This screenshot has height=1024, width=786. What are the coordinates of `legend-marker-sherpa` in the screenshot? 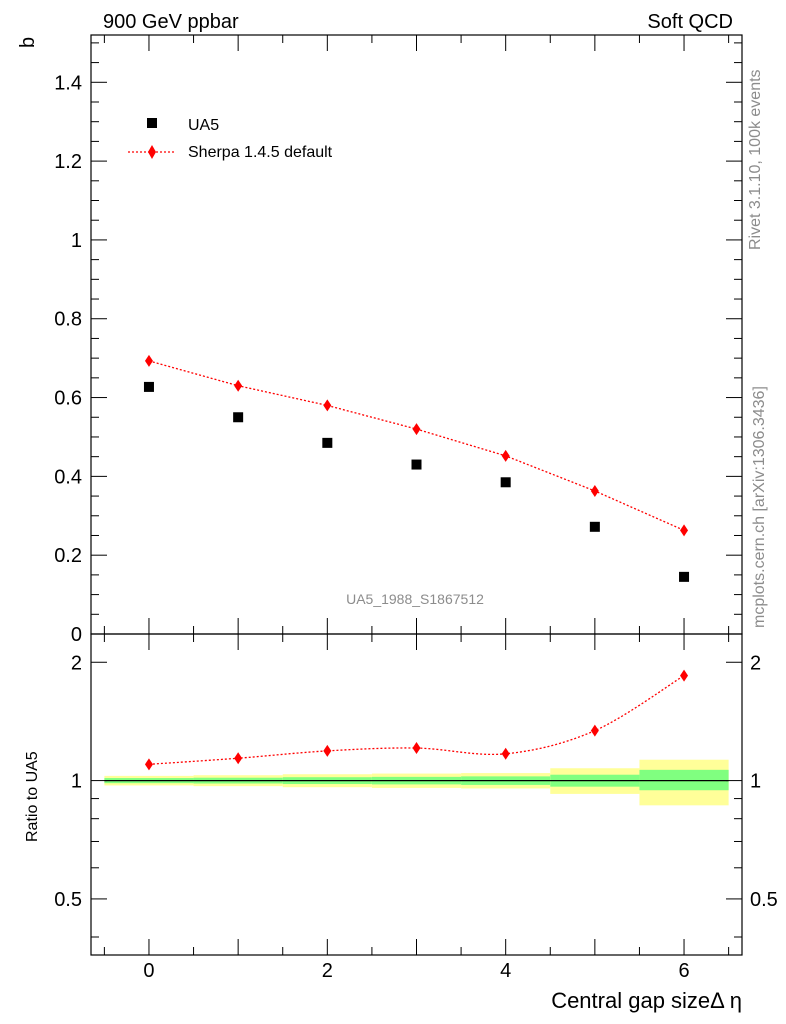 It's located at (152, 152).